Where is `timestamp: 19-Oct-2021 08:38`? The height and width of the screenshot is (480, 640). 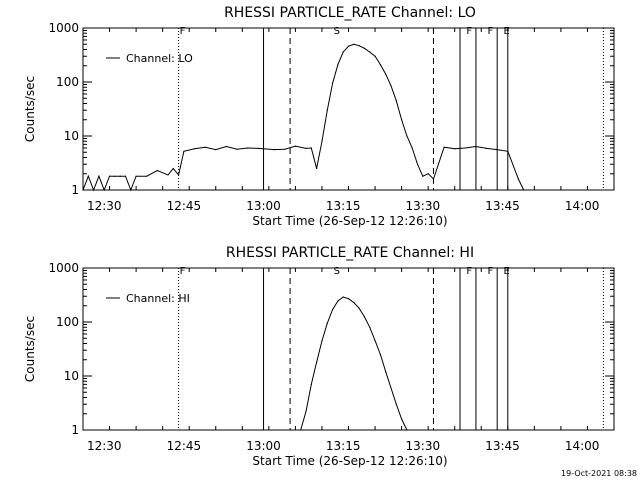
timestamp: 19-Oct-2021 08:38 is located at coordinates (599, 473).